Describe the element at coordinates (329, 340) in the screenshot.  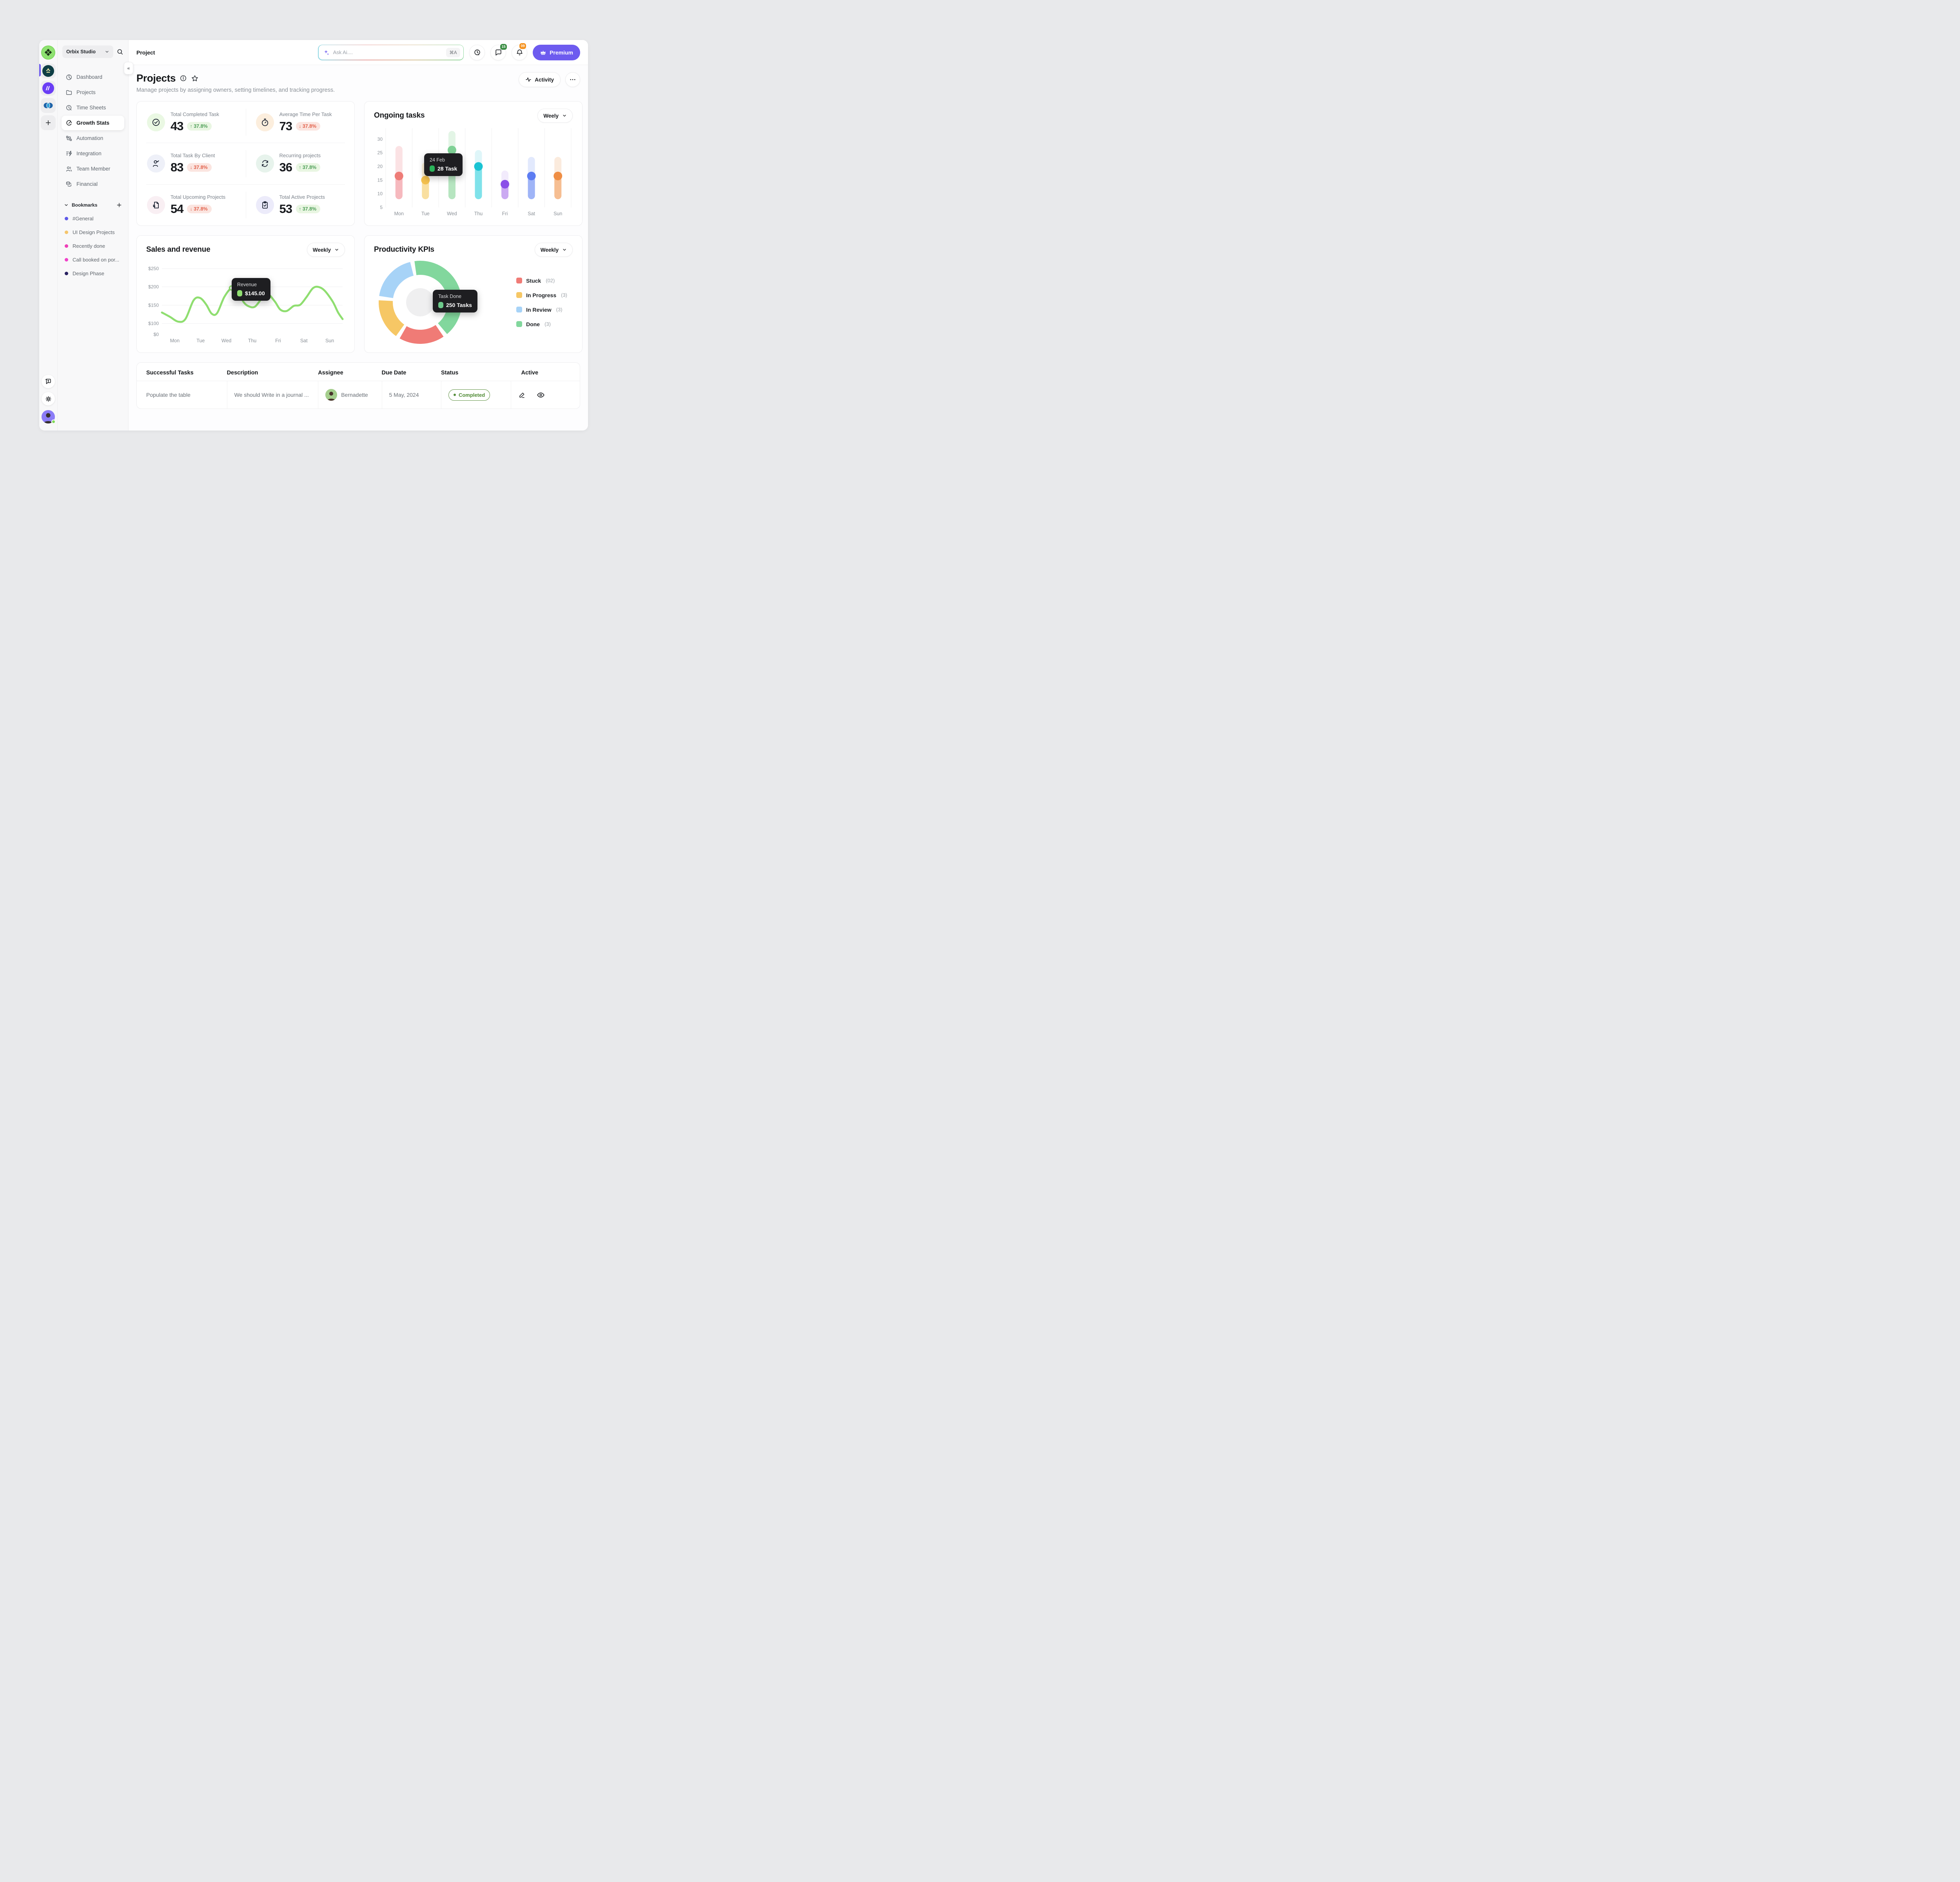
I see `svg-text: Sun` at that location.